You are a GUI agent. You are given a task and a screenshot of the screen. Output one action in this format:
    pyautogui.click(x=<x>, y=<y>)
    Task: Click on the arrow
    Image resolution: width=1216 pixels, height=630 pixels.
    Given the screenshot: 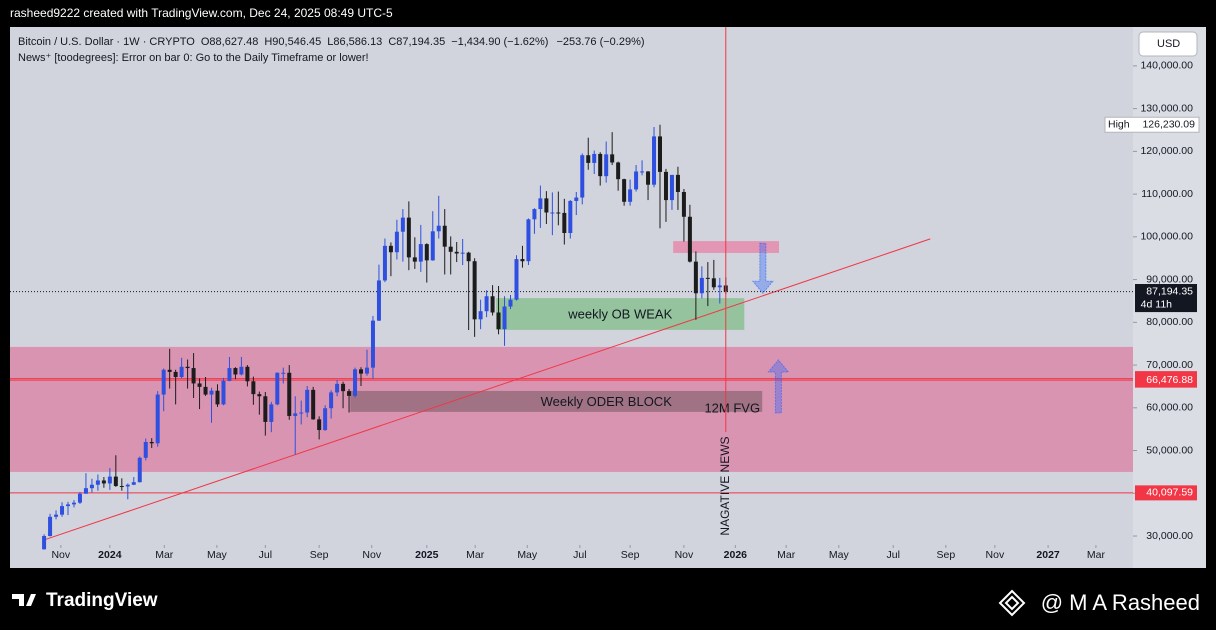 What is the action you would take?
    pyautogui.click(x=778, y=386)
    